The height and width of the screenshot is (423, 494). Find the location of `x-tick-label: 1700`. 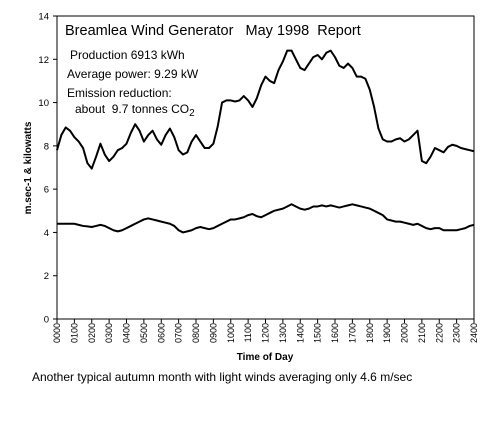

x-tick-label: 1700 is located at coordinates (352, 333).